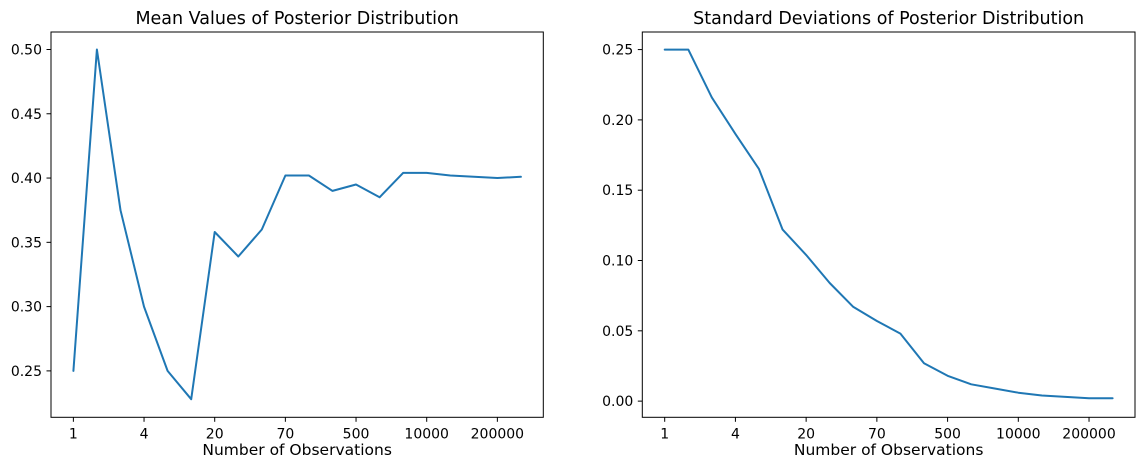 This screenshot has width=1145, height=471. Describe the element at coordinates (617, 332) in the screenshot. I see `y-tick-label: 0.05` at that location.